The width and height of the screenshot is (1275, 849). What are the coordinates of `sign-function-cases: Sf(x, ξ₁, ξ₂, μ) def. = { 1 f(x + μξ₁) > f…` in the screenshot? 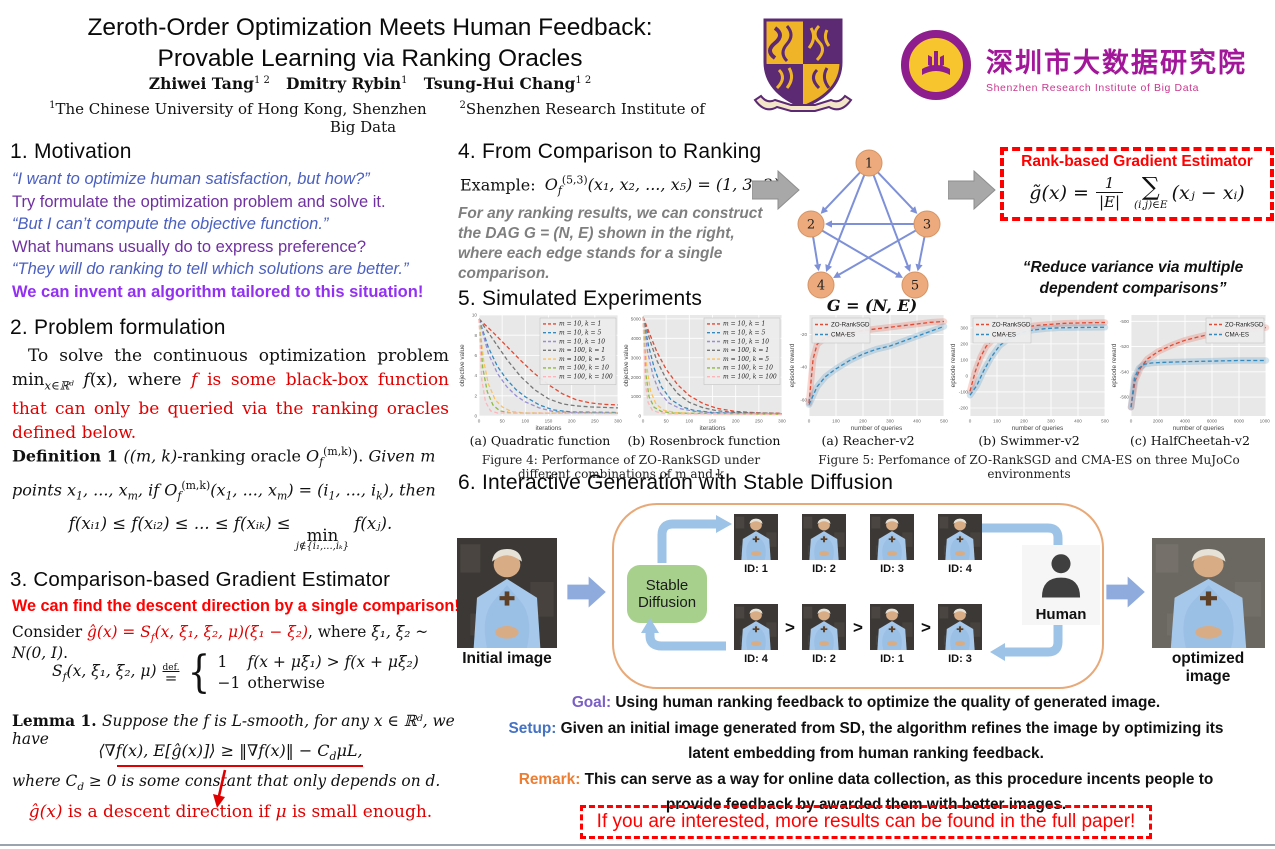 It's located at (235, 672).